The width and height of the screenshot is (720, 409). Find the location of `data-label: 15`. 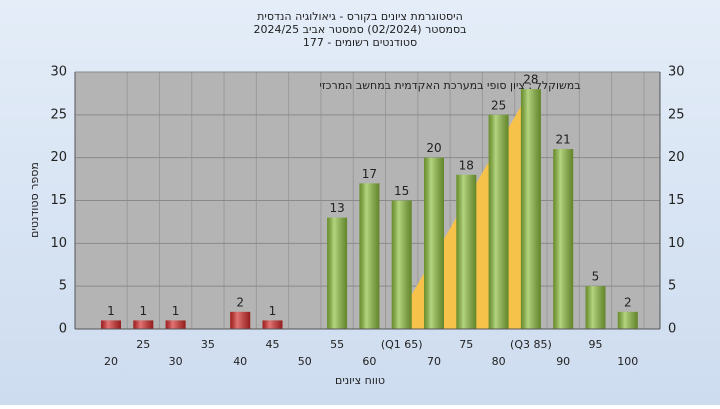

data-label: 15 is located at coordinates (401, 191).